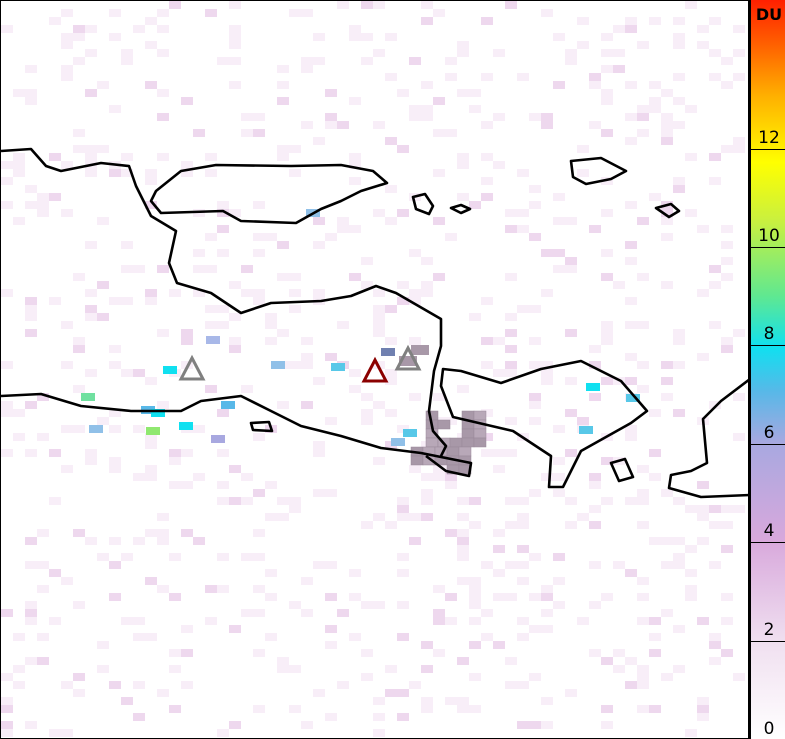 The width and height of the screenshot is (785, 739). What do you see at coordinates (768, 149) in the screenshot?
I see `colorbar-tick` at bounding box center [768, 149].